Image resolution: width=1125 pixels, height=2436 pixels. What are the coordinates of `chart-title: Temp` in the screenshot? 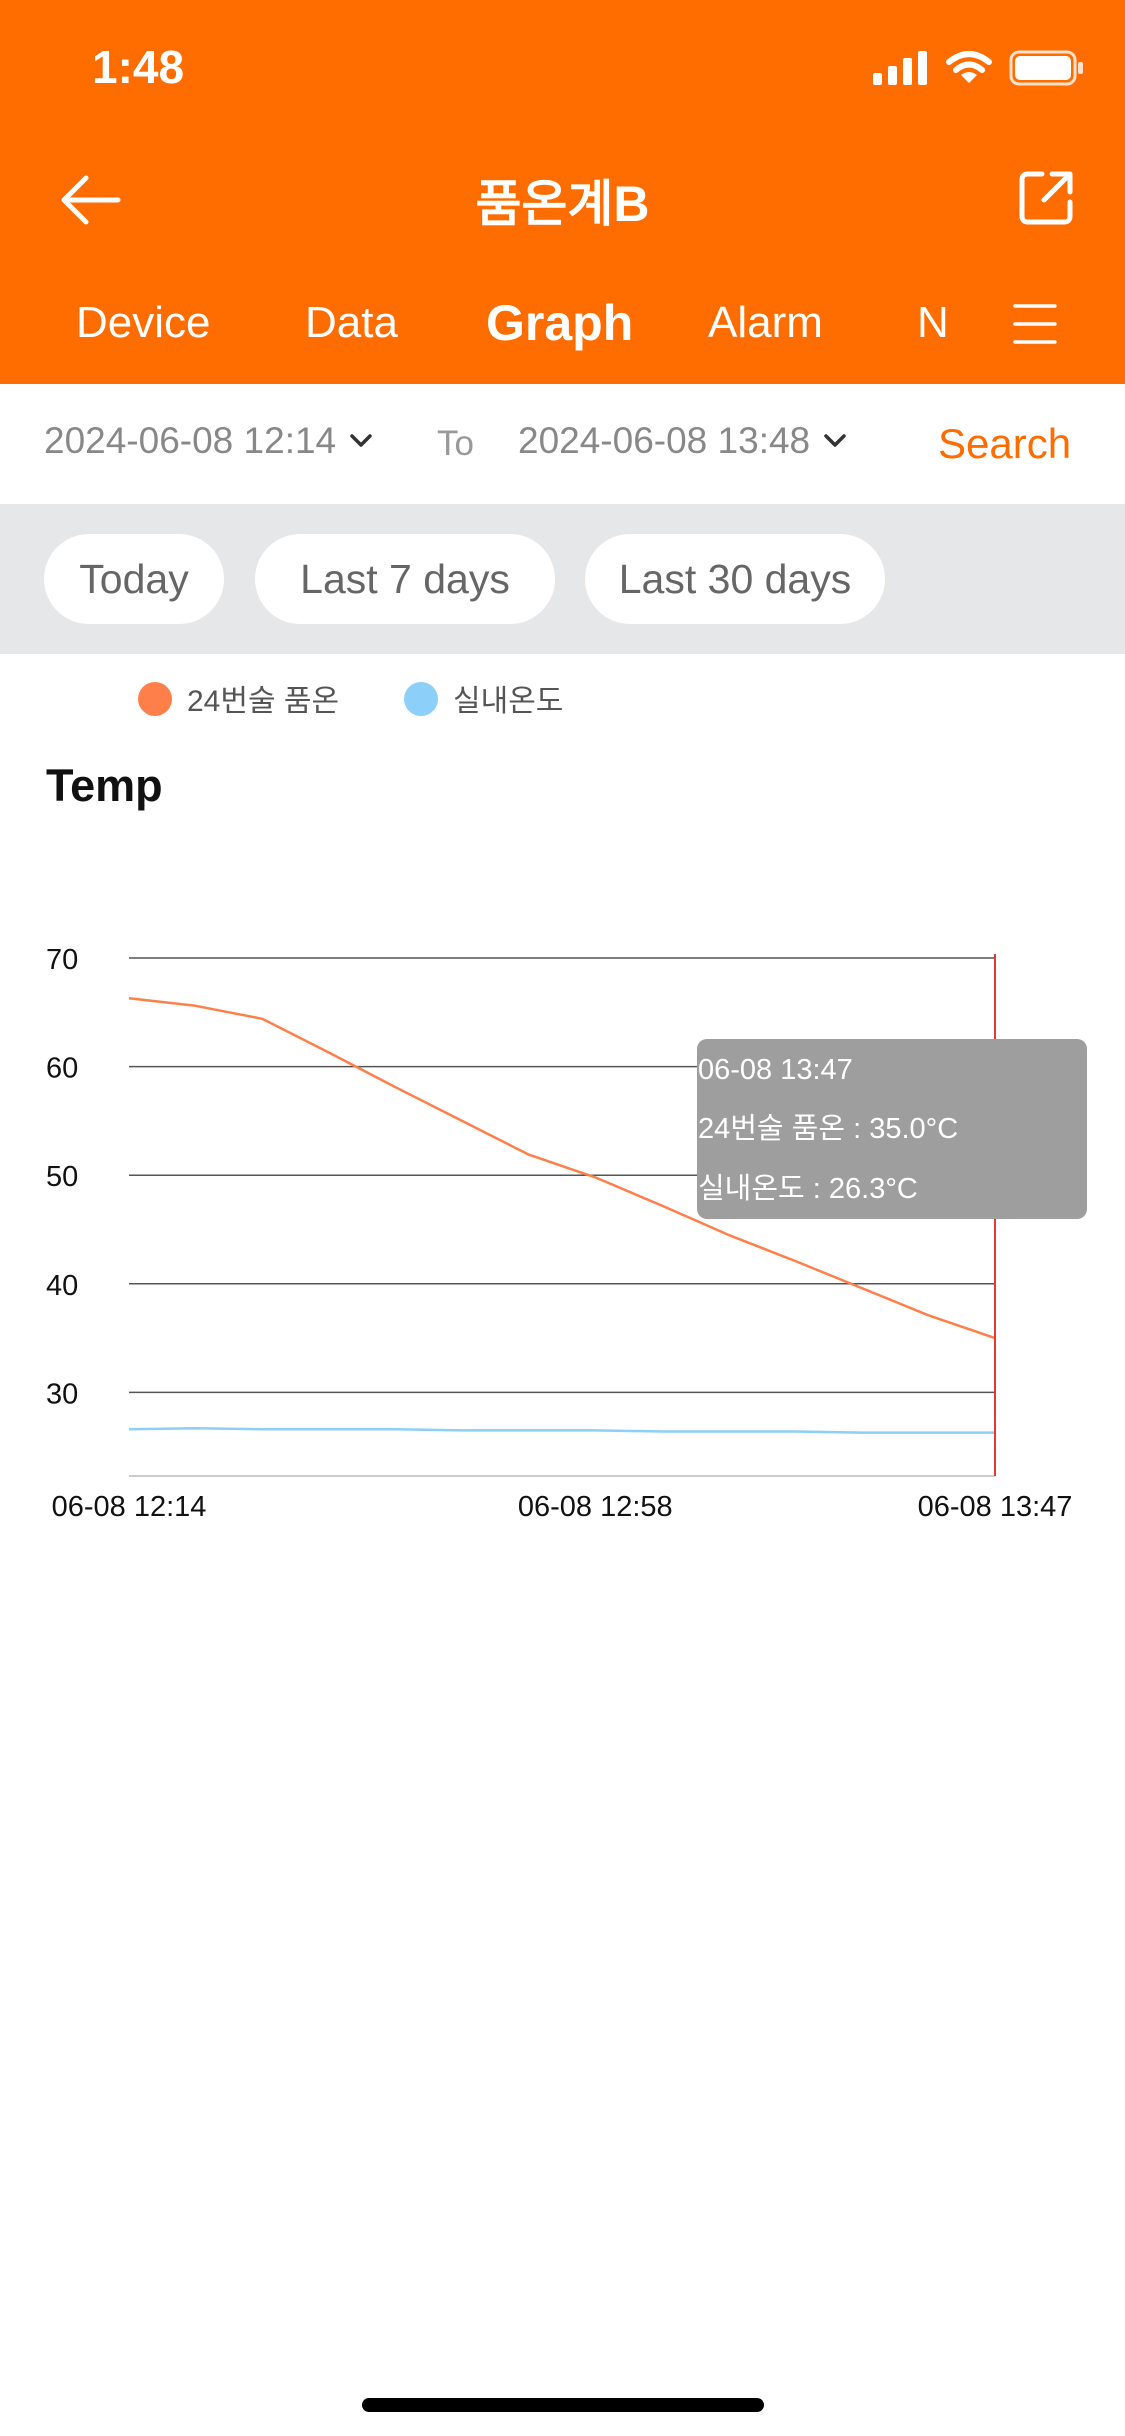 It's located at (104, 785).